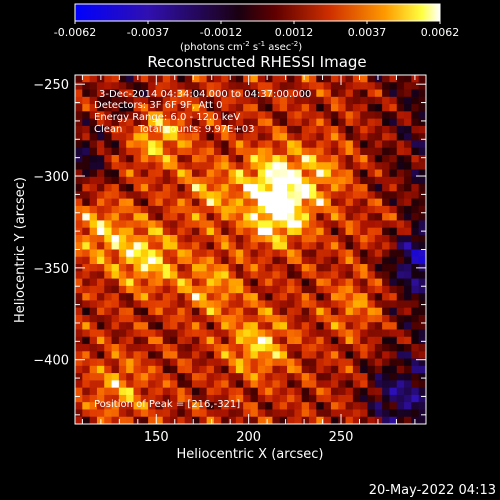 This screenshot has height=500, width=500. What do you see at coordinates (174, 129) in the screenshot?
I see `annotation-clean-counts: Clean Total counts: 9.97E+03` at bounding box center [174, 129].